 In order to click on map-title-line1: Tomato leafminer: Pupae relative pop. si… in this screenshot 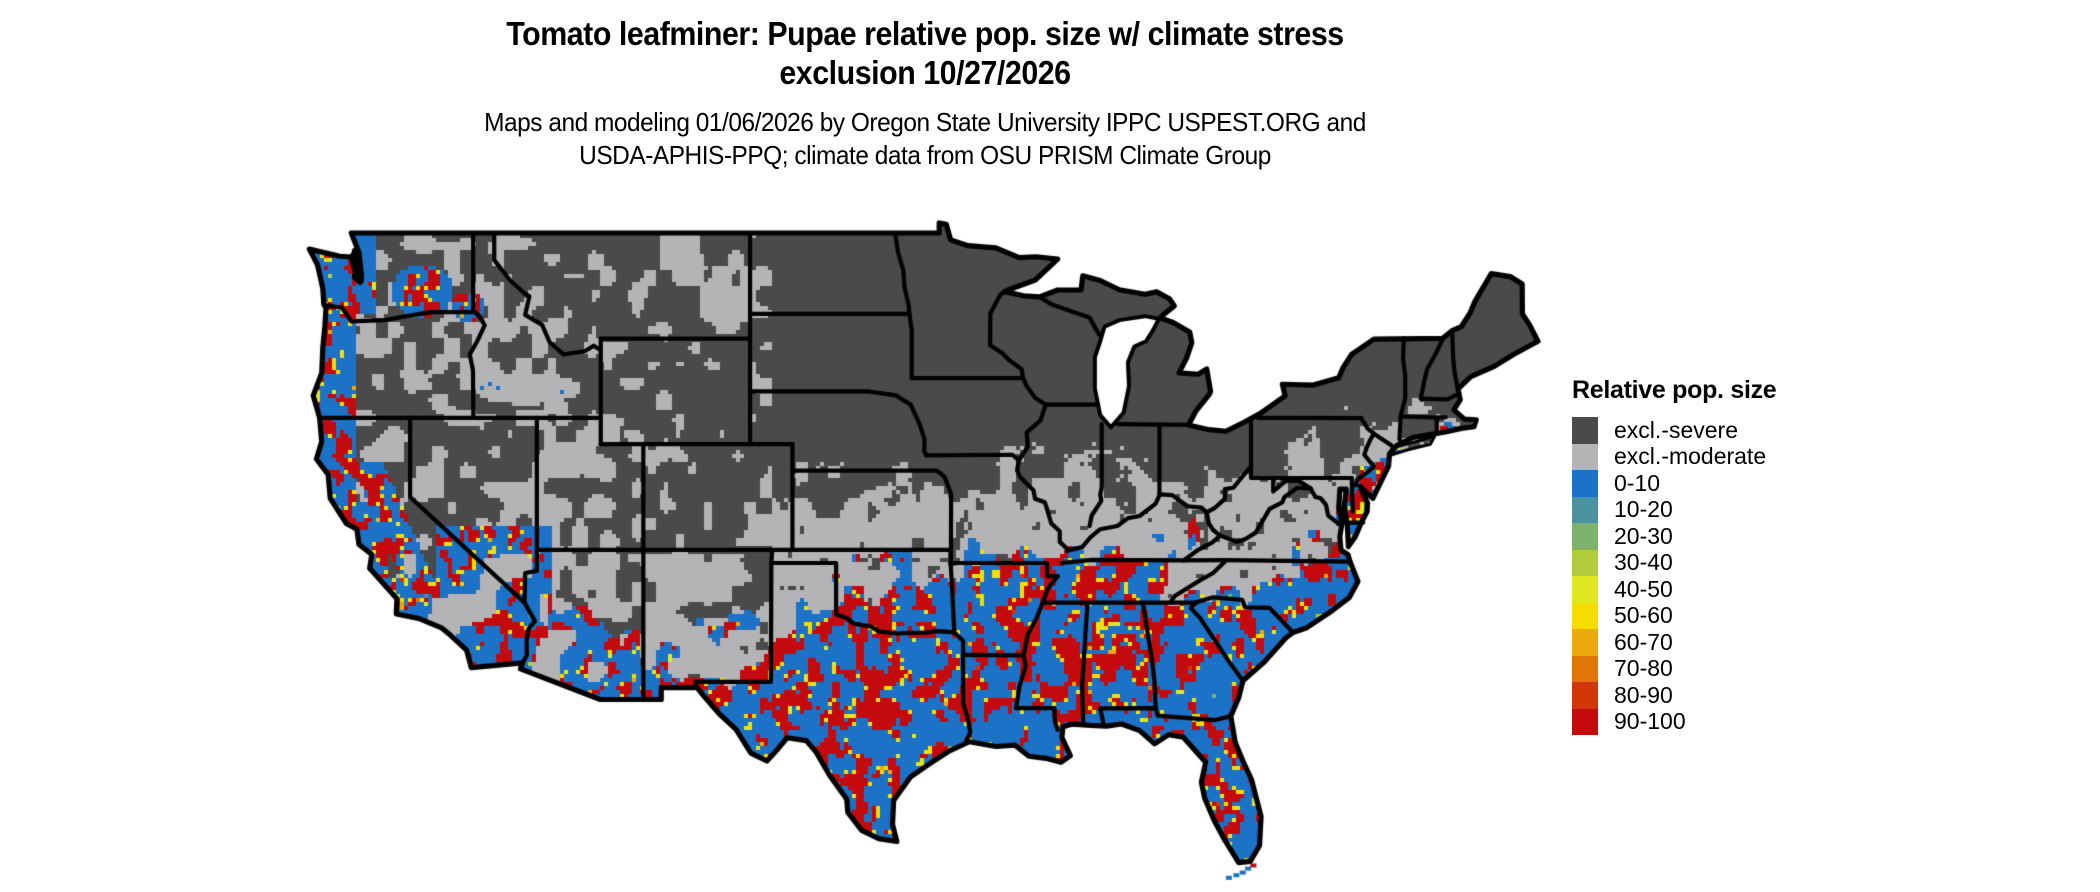, I will do `click(925, 33)`.